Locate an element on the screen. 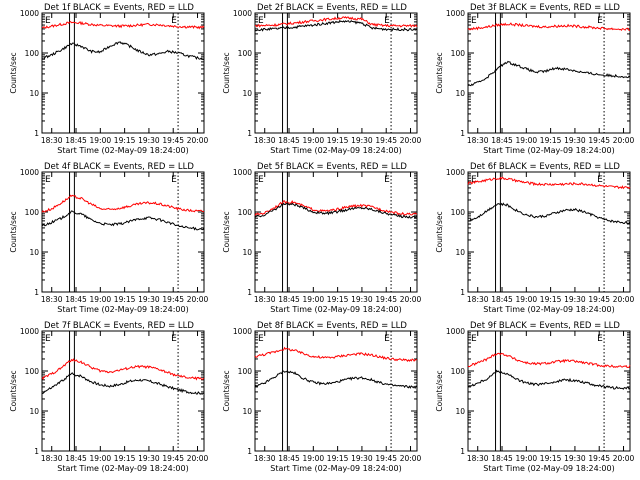  panel-title: Det 6f BLACK = Events, RED = LLD is located at coordinates (545, 167).